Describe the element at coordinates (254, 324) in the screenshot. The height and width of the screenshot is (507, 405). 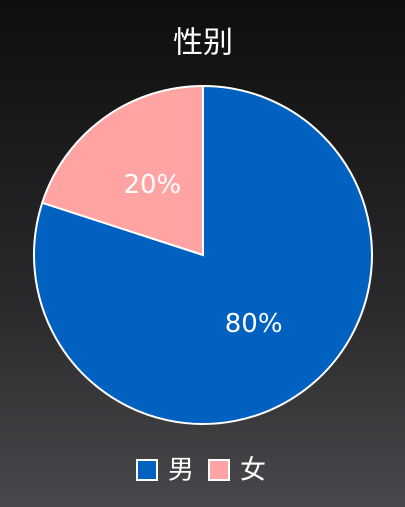
I see `slice-label: 80%` at that location.